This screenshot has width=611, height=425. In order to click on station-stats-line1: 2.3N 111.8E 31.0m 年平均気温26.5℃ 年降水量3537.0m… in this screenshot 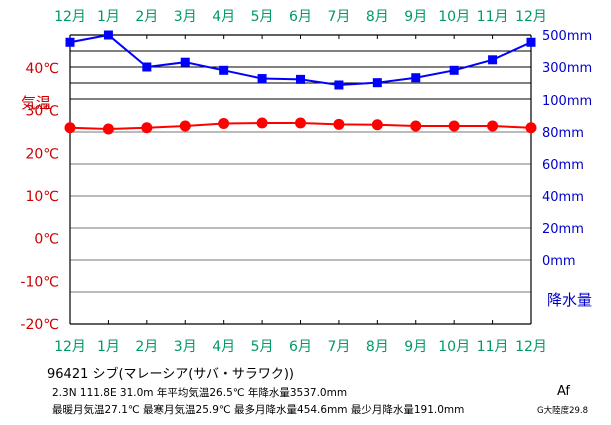, I will do `click(200, 393)`.